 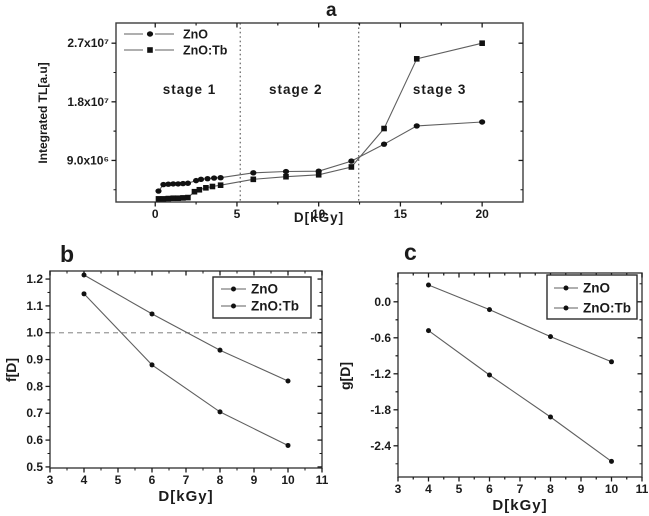 I want to click on y-tick-label: -2.4, so click(x=380, y=446).